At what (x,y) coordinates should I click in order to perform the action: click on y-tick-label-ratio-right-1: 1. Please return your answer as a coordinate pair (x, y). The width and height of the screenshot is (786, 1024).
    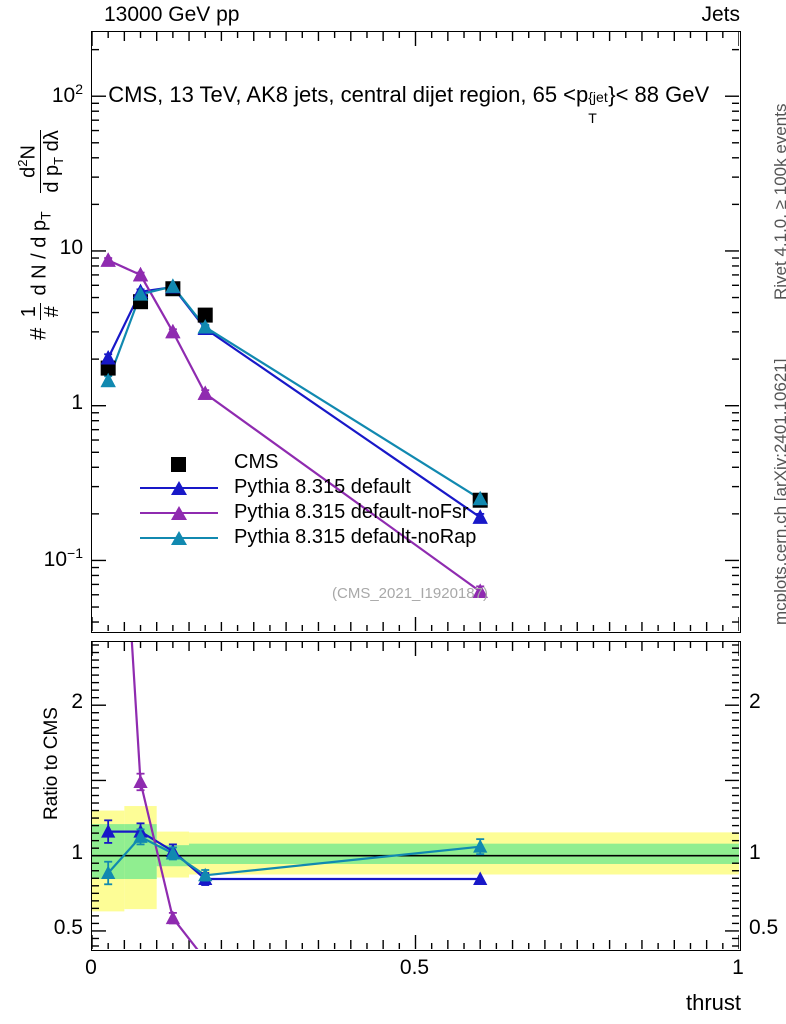
    Looking at the image, I should click on (755, 852).